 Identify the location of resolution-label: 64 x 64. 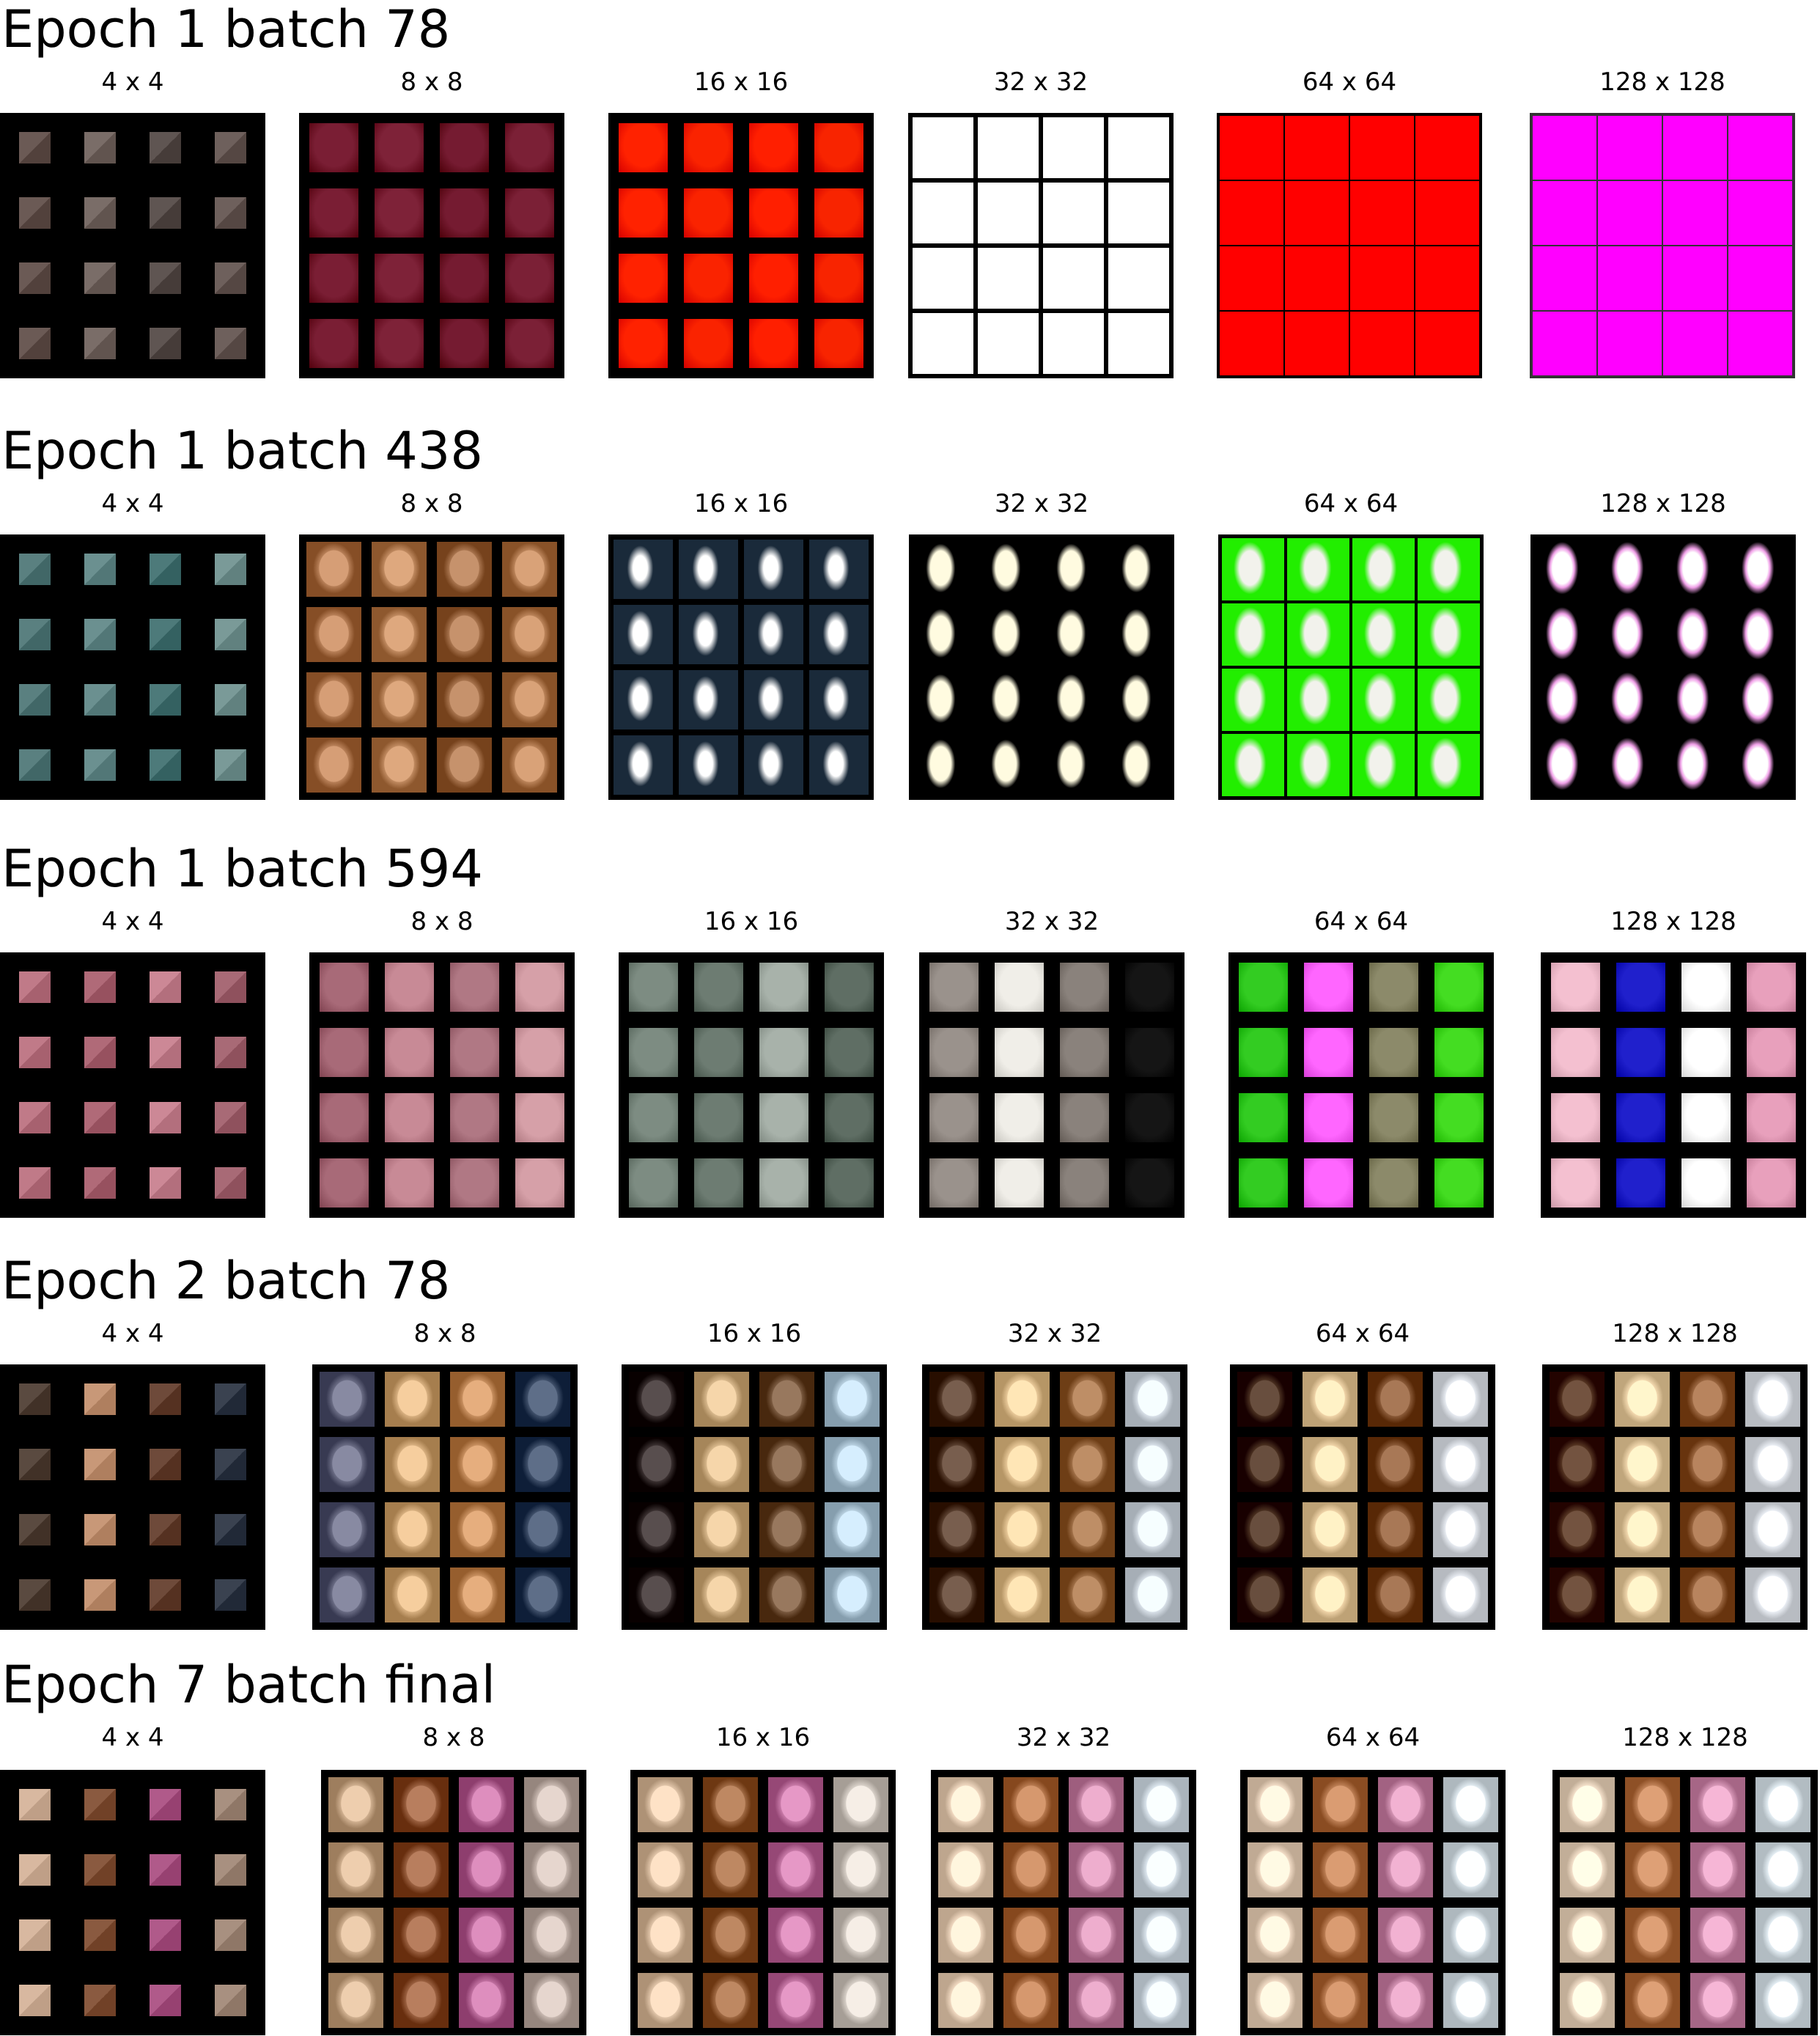
(1361, 921).